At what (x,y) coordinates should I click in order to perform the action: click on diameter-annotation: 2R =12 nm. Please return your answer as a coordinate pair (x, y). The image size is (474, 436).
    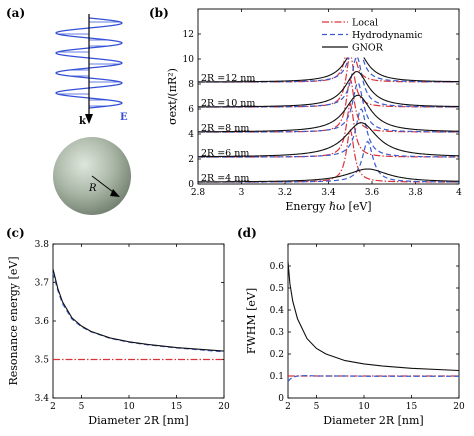
    Looking at the image, I should click on (228, 78).